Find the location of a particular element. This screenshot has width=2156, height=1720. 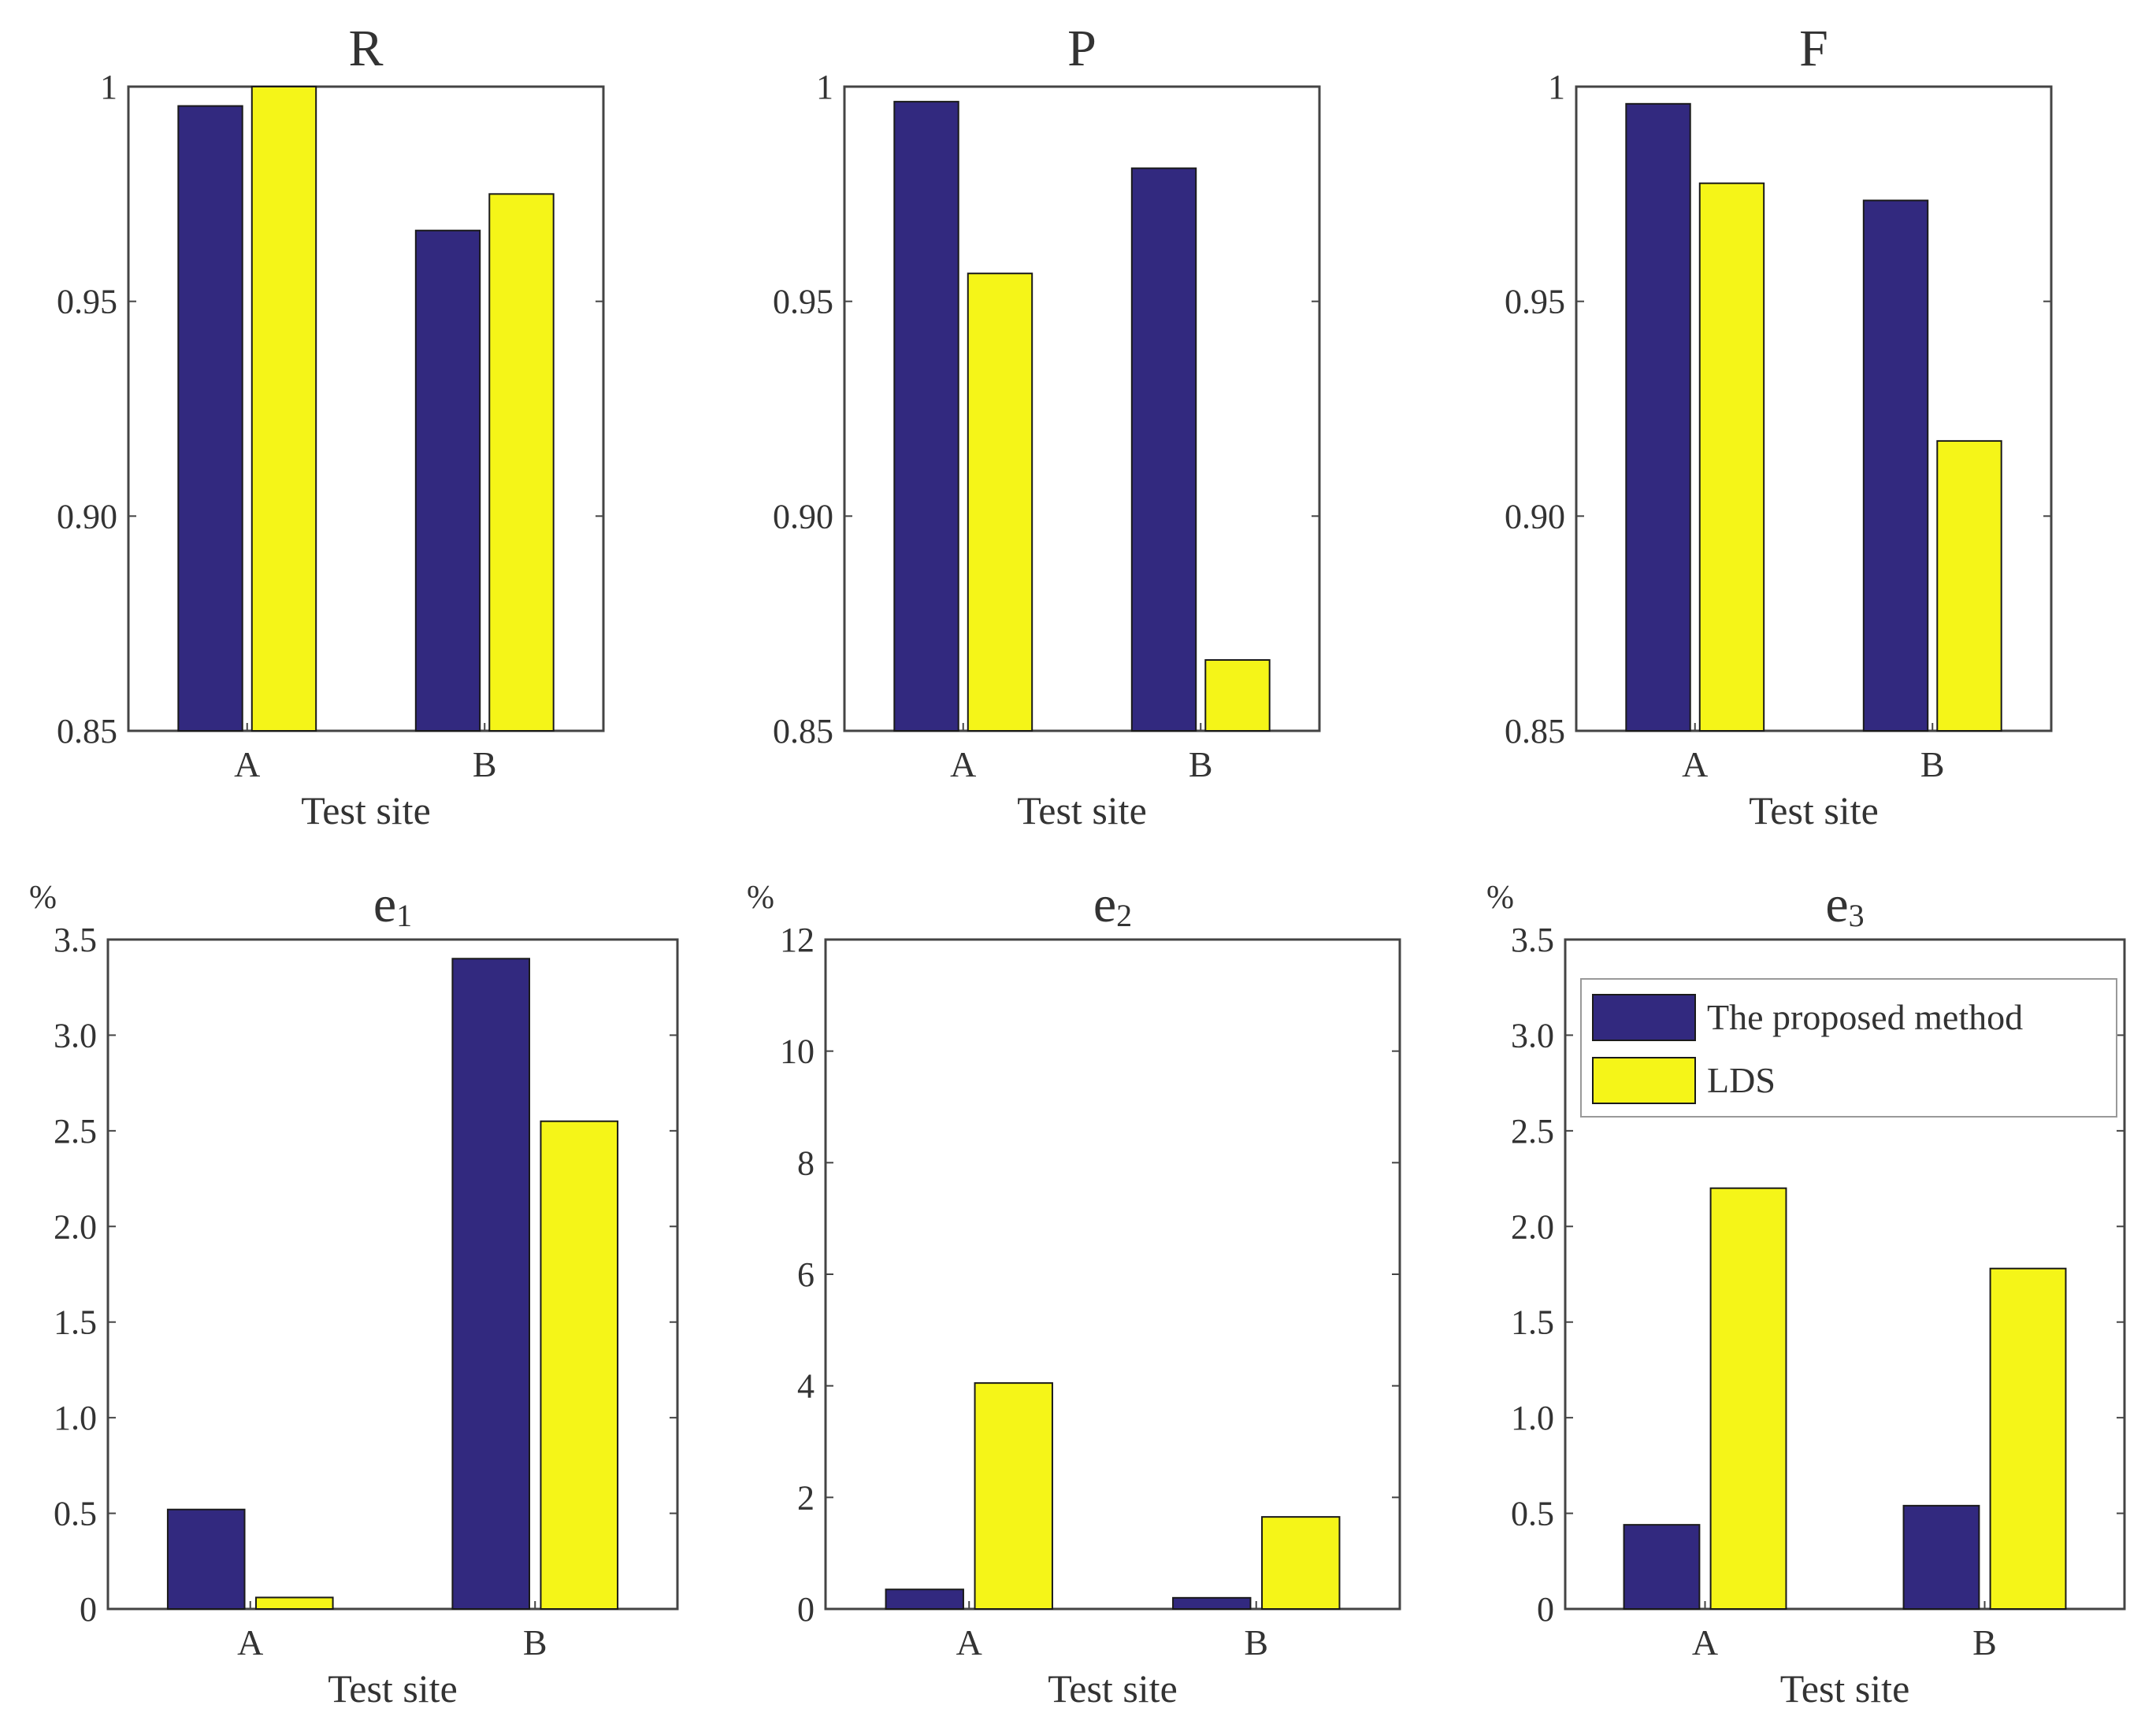

y-tick-label: 6 is located at coordinates (806, 1274).